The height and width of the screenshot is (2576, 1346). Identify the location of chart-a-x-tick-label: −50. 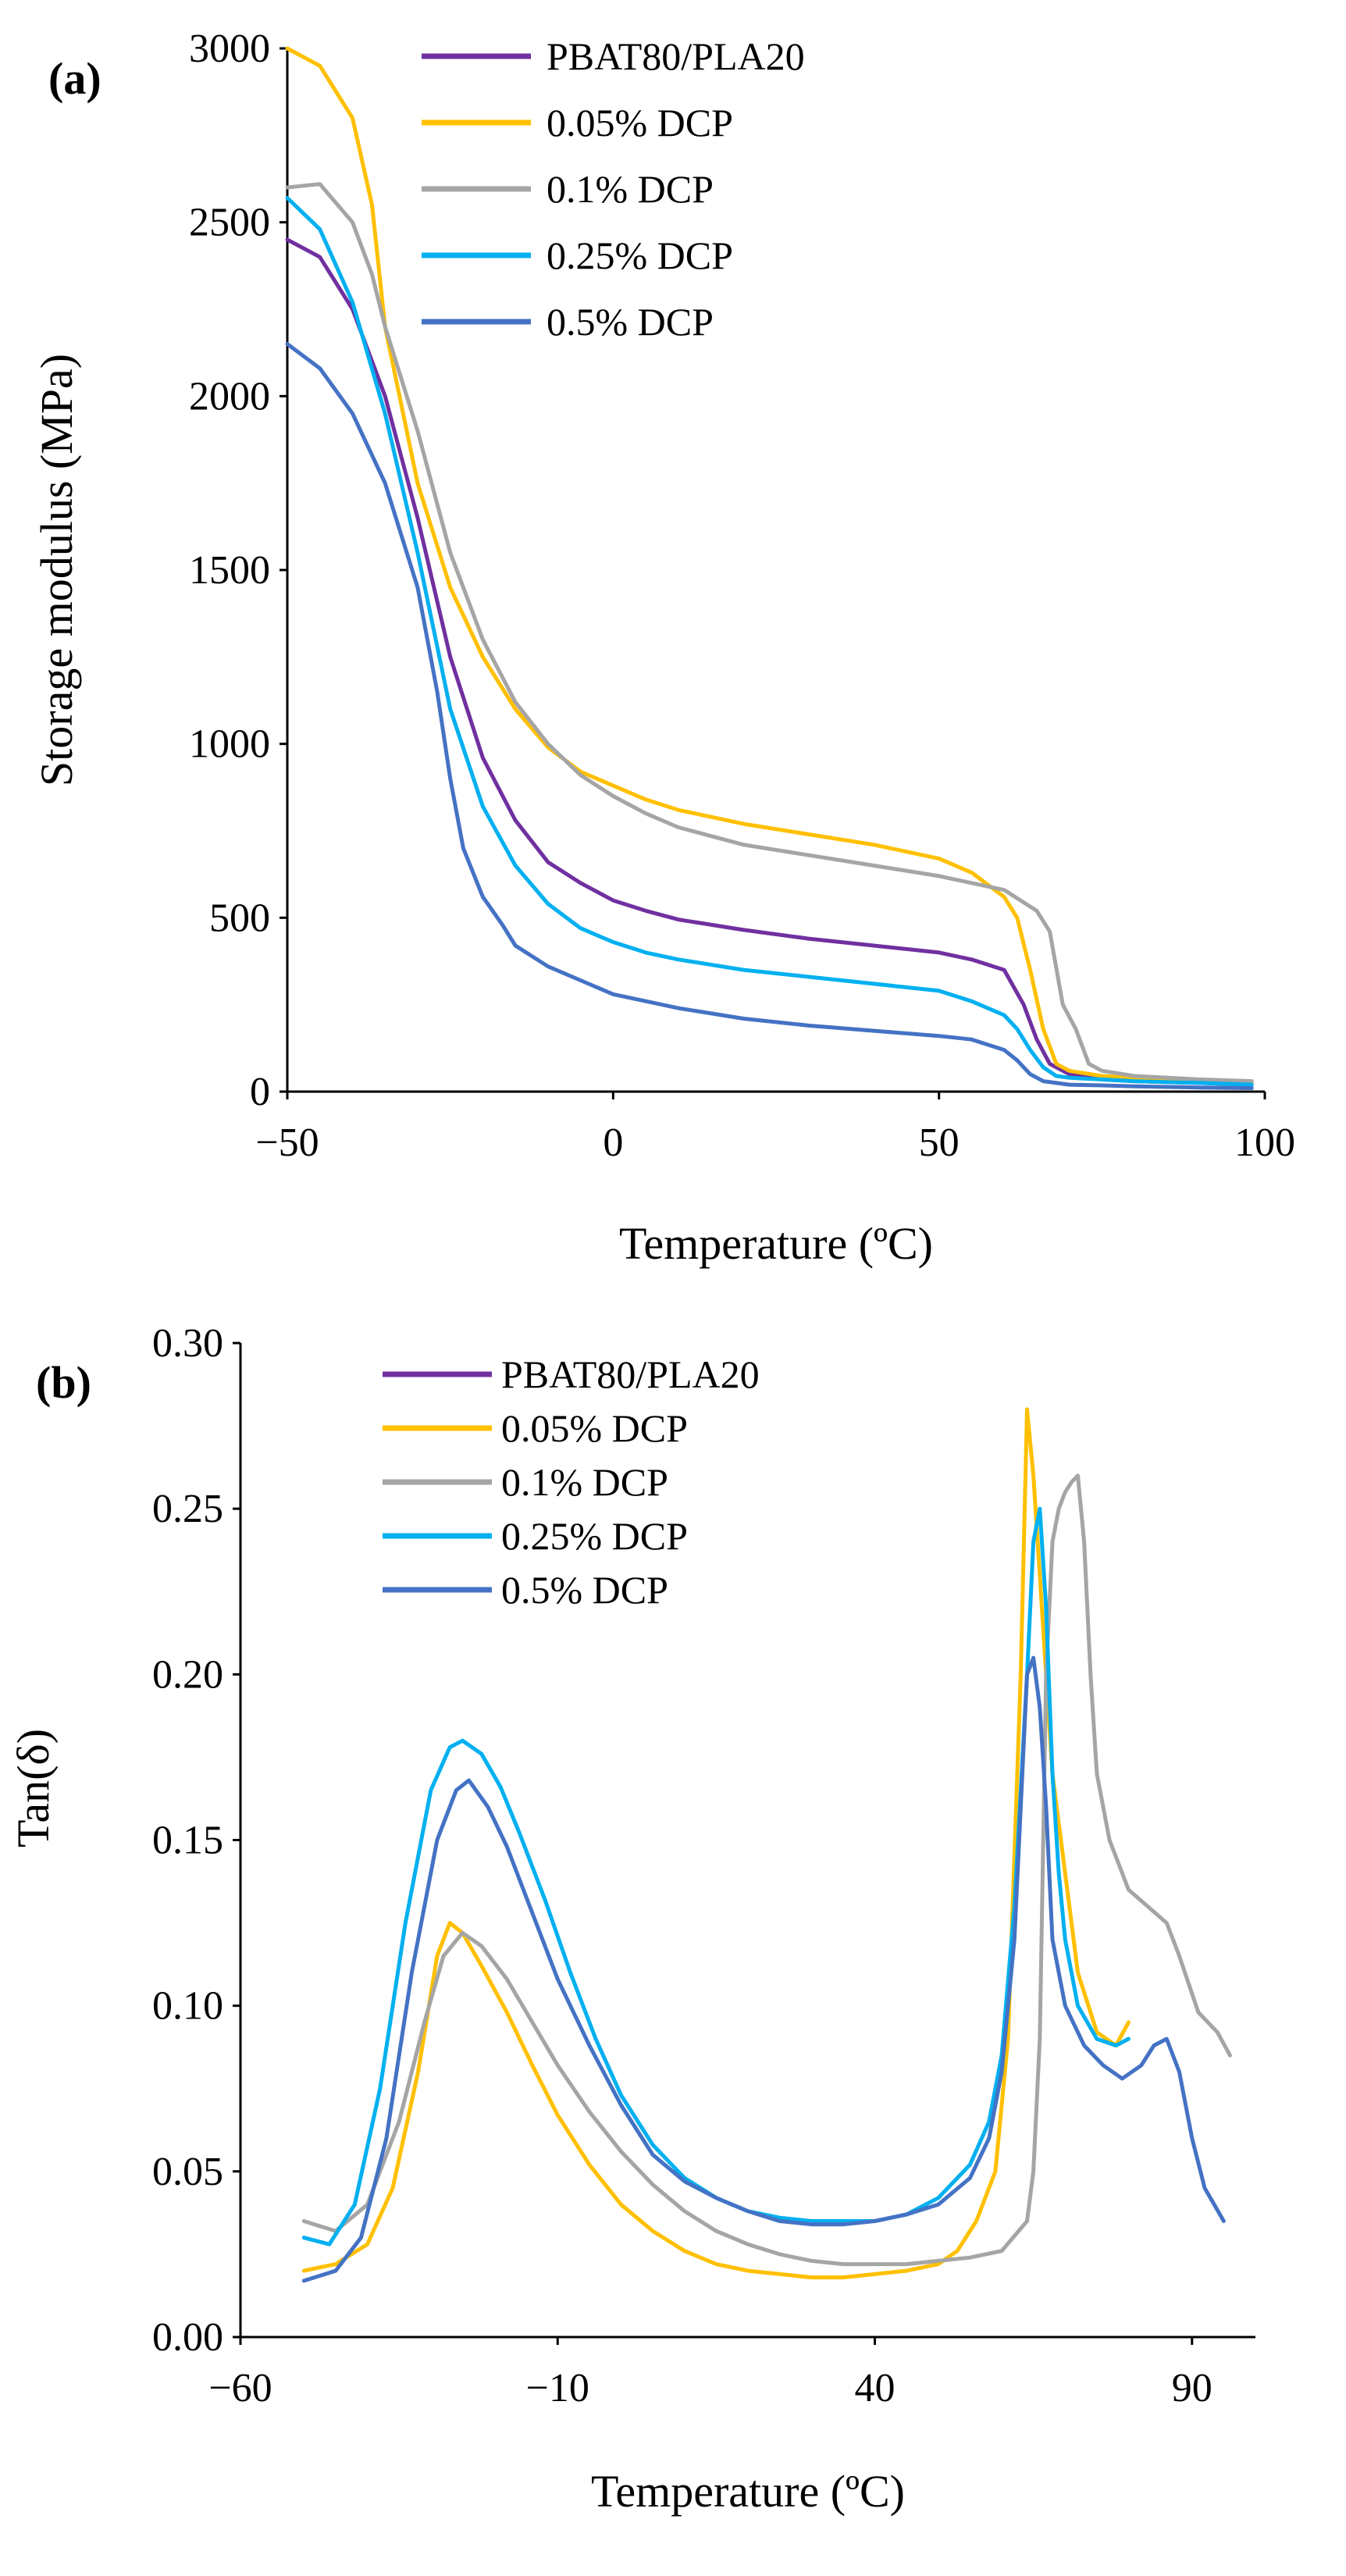
(287, 1143).